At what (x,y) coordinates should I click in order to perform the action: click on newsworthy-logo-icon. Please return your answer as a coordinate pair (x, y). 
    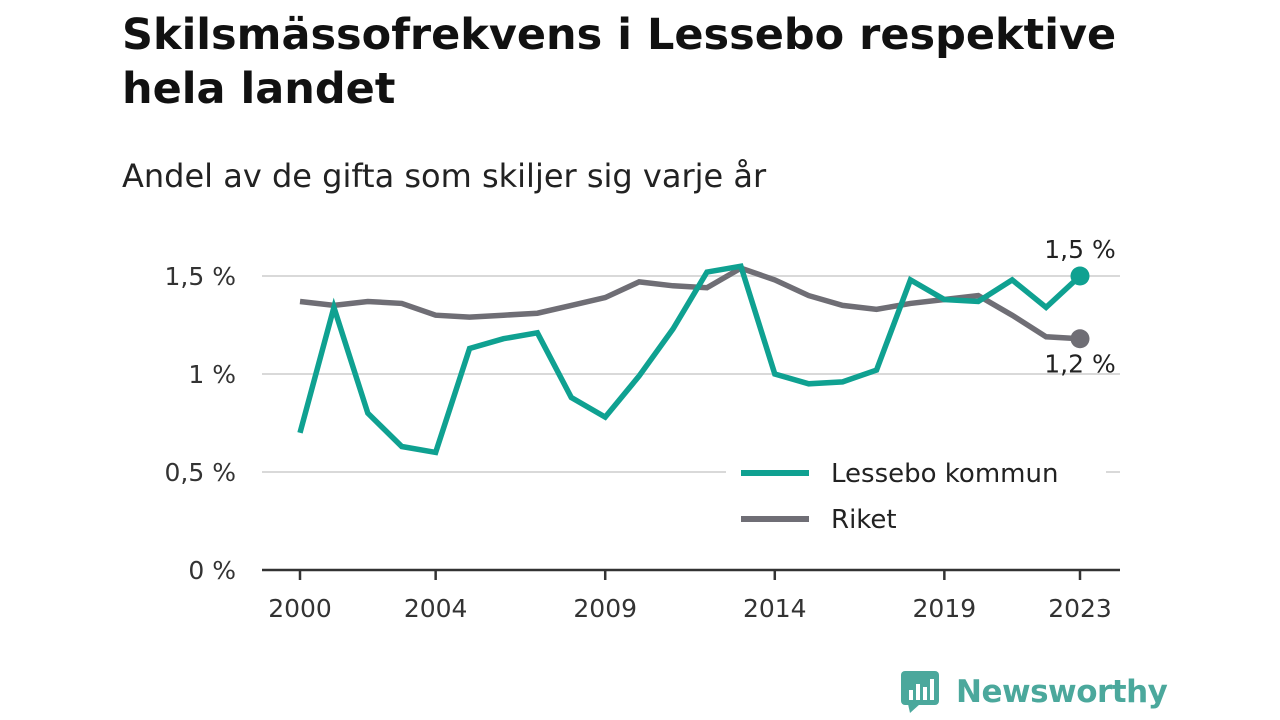
    Looking at the image, I should click on (920, 692).